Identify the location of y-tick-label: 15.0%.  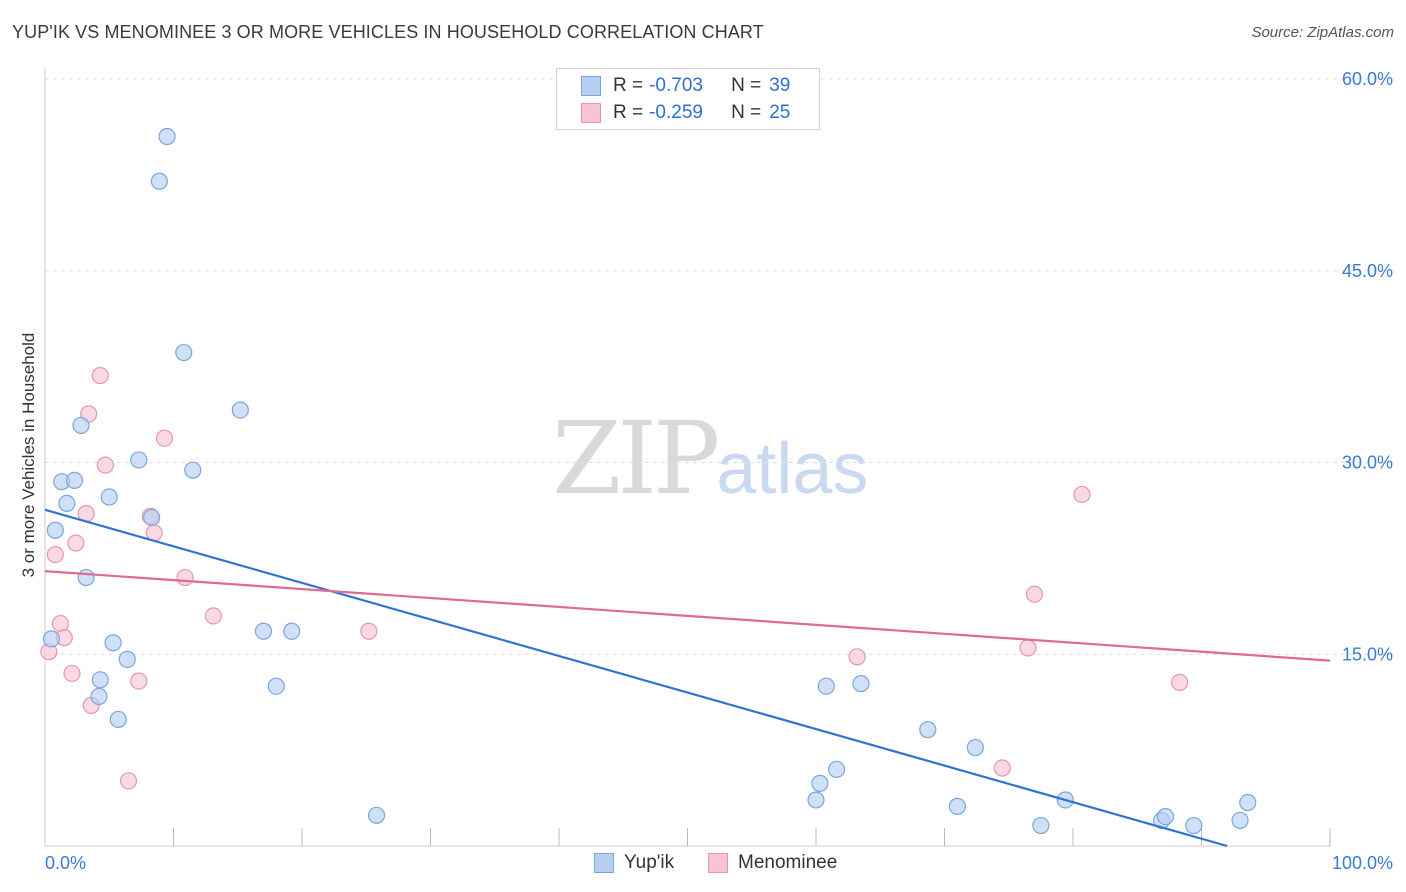
(1367, 654).